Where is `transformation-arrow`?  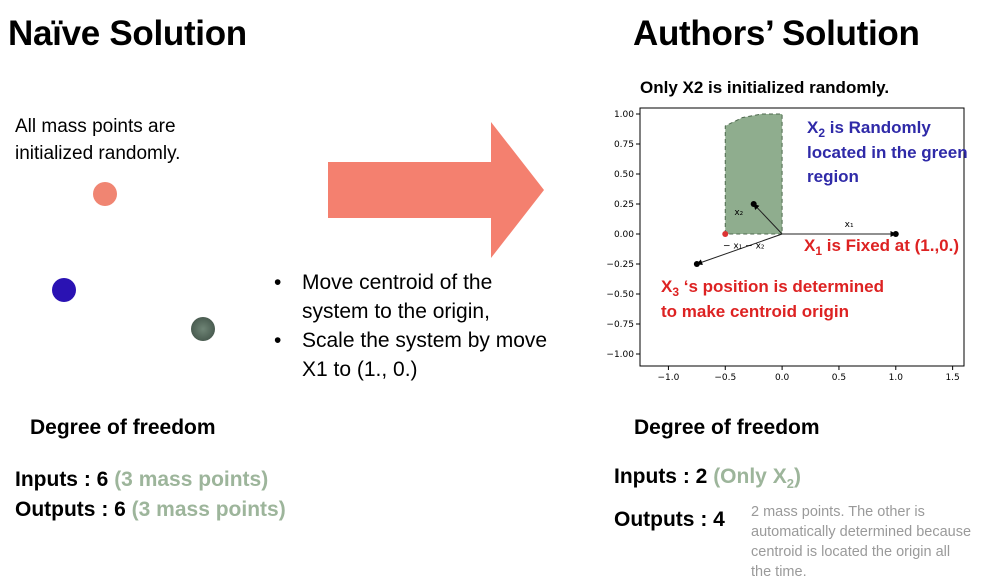
transformation-arrow is located at coordinates (436, 190).